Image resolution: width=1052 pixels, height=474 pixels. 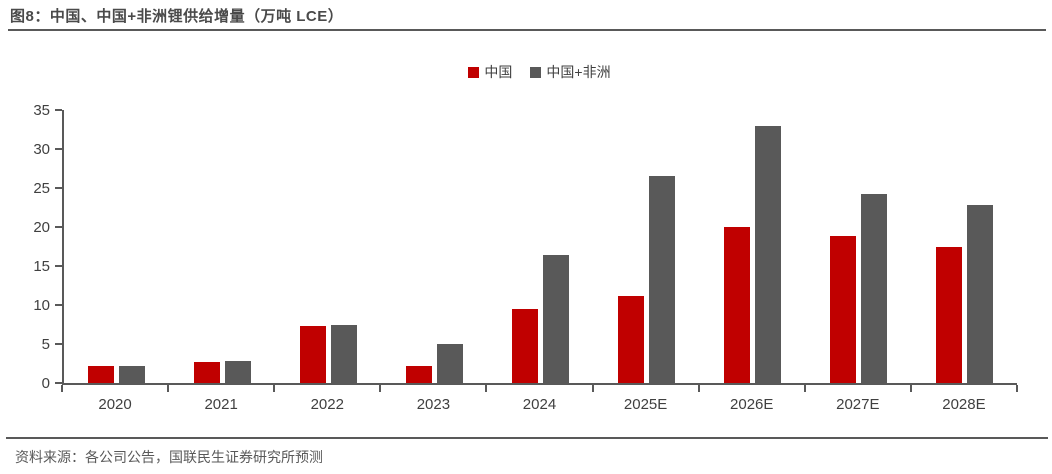 What do you see at coordinates (525, 345) in the screenshot?
I see `bar-china-2024` at bounding box center [525, 345].